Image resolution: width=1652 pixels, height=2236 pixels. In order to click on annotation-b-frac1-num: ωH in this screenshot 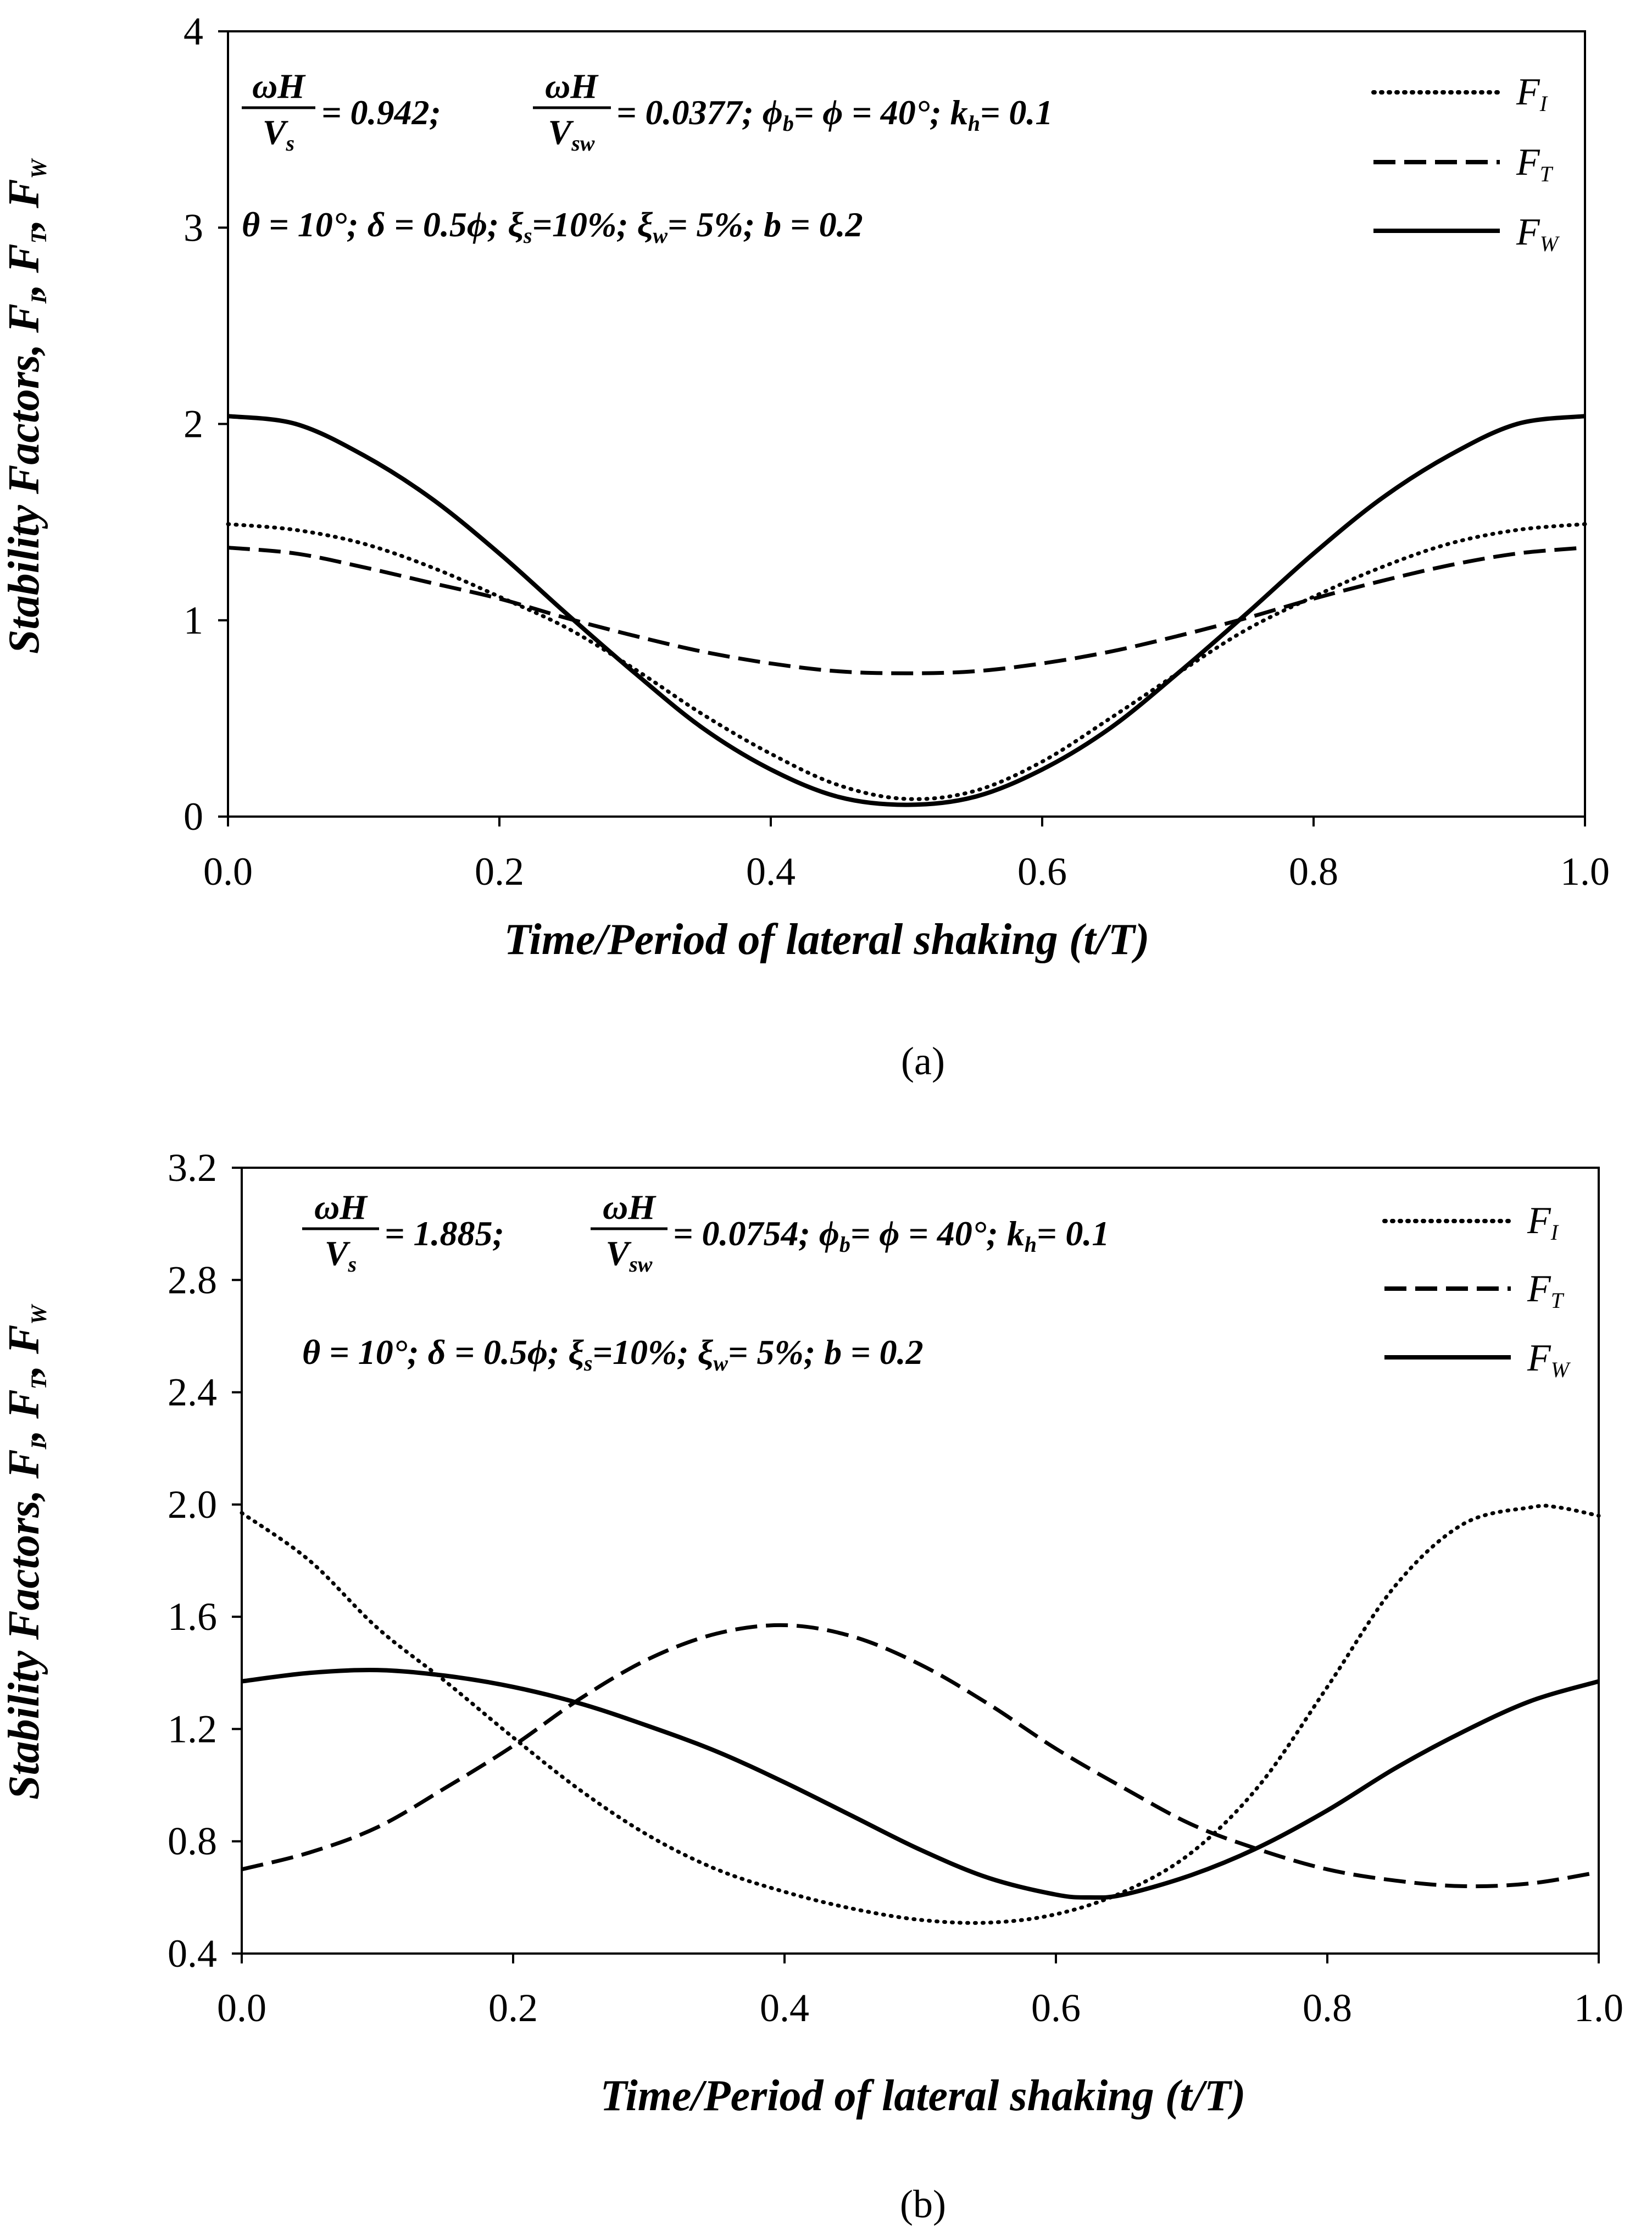, I will do `click(341, 1207)`.